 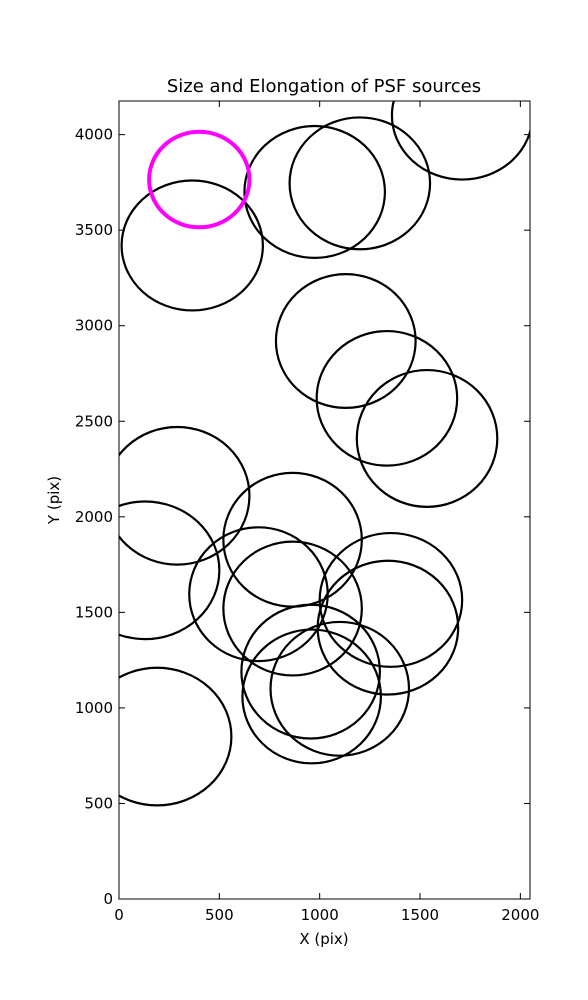 What do you see at coordinates (320, 915) in the screenshot?
I see `x-tick-label: 1000` at bounding box center [320, 915].